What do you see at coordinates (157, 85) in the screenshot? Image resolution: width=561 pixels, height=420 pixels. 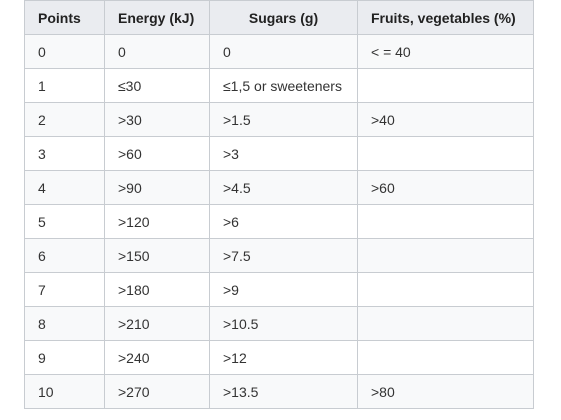 I see `cell-energy: ≤30` at bounding box center [157, 85].